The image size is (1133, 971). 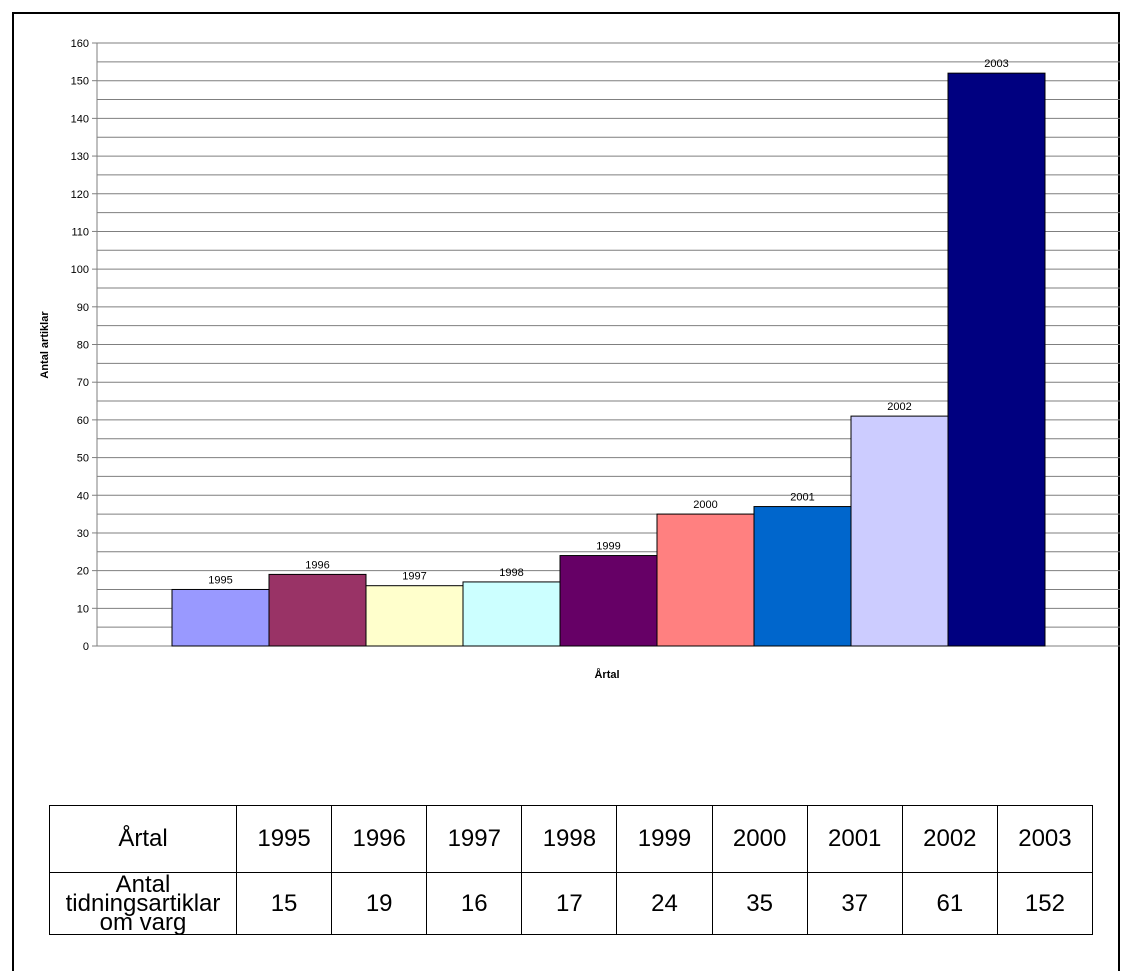 What do you see at coordinates (83, 383) in the screenshot?
I see `y-tick-label: 70` at bounding box center [83, 383].